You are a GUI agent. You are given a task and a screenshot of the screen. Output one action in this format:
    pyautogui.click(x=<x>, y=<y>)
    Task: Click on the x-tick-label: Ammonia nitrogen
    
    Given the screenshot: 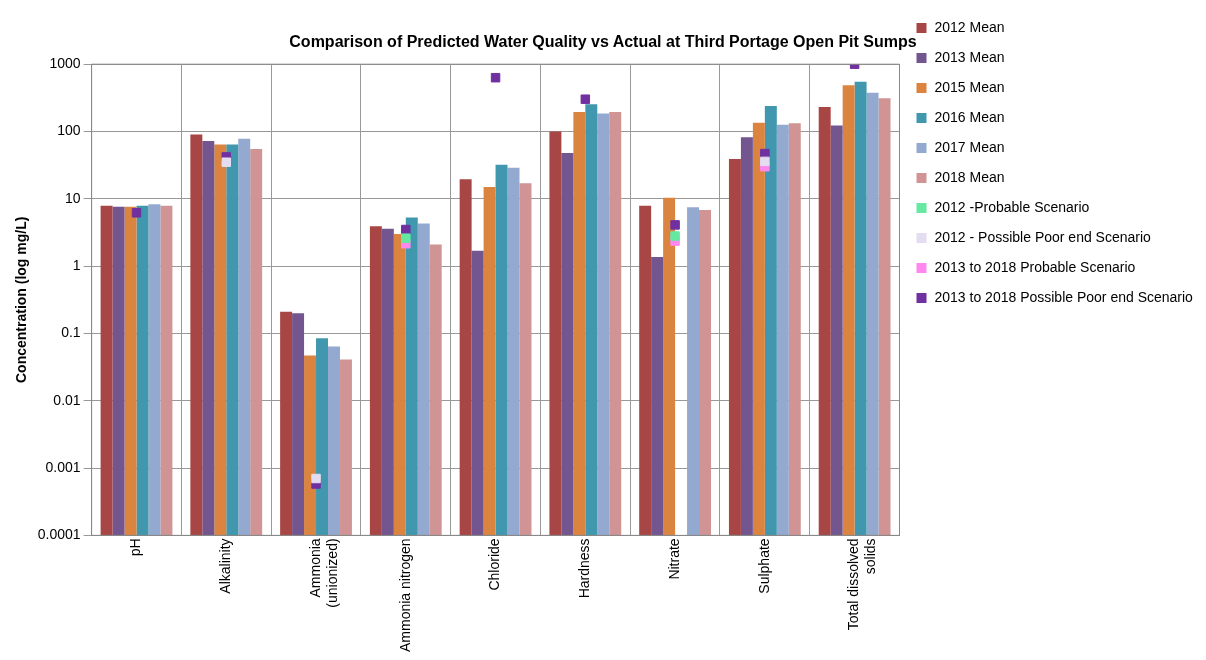 What is the action you would take?
    pyautogui.click(x=404, y=595)
    